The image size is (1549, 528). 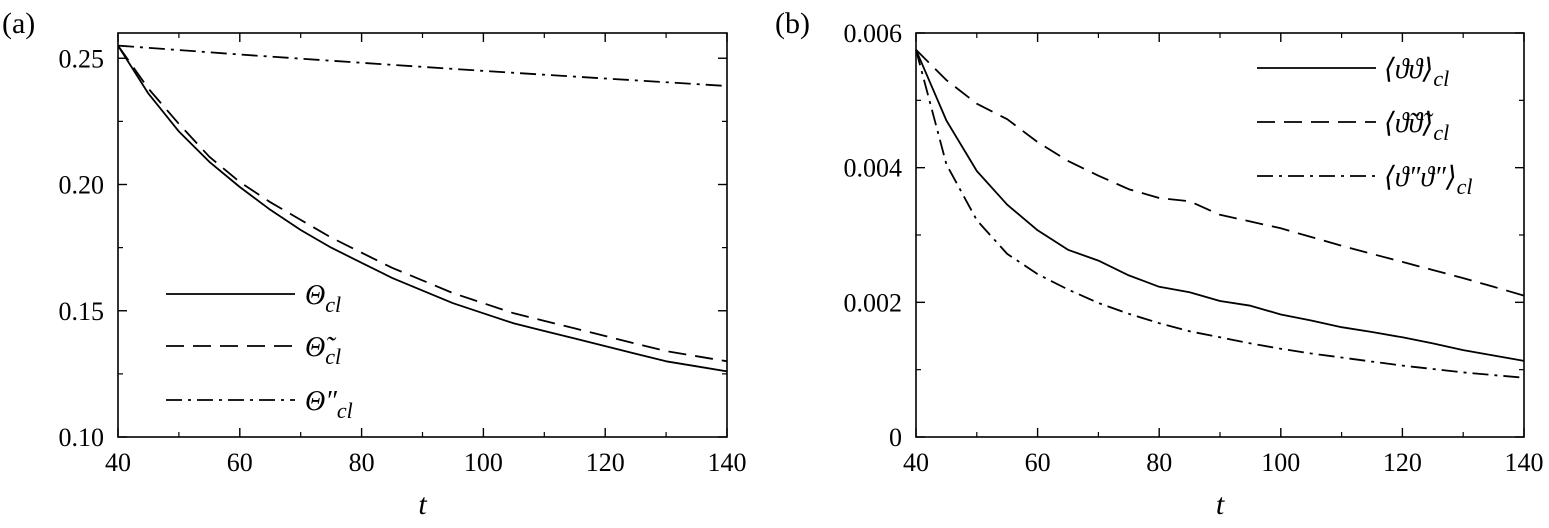 I want to click on y-tick-label: 0.20, so click(x=82, y=185).